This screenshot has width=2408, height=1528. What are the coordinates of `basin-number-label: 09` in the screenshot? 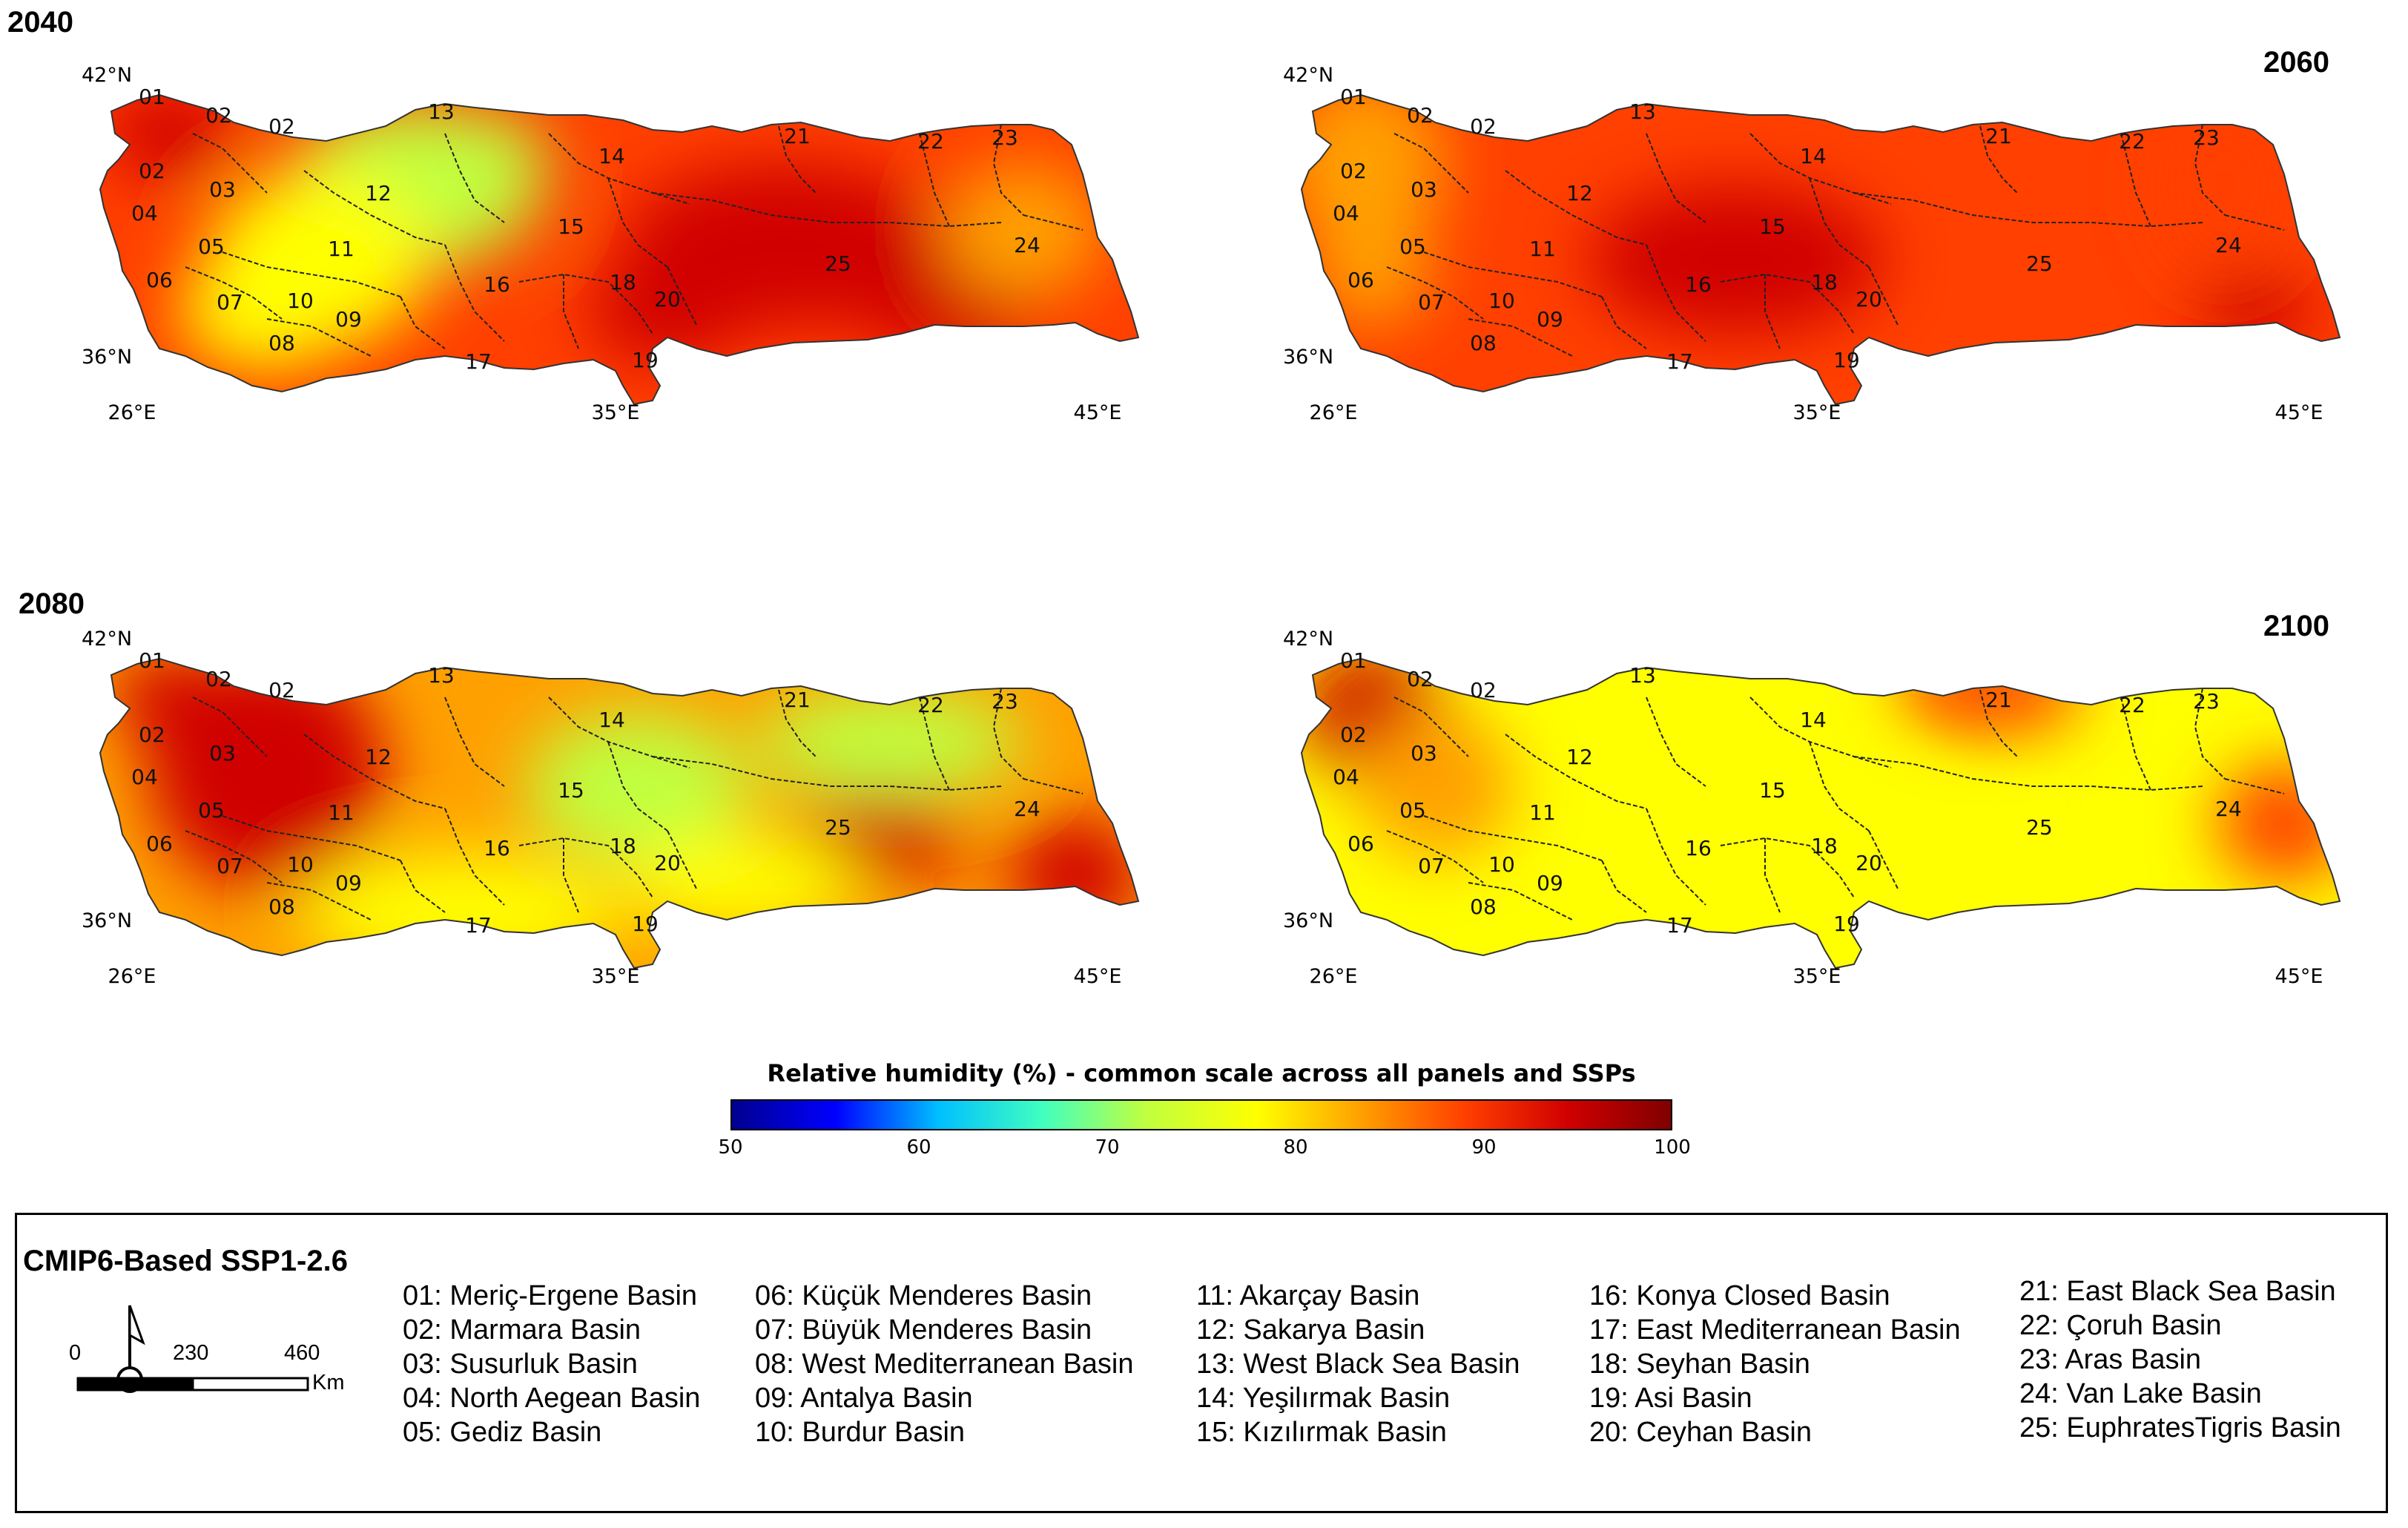 It's located at (348, 319).